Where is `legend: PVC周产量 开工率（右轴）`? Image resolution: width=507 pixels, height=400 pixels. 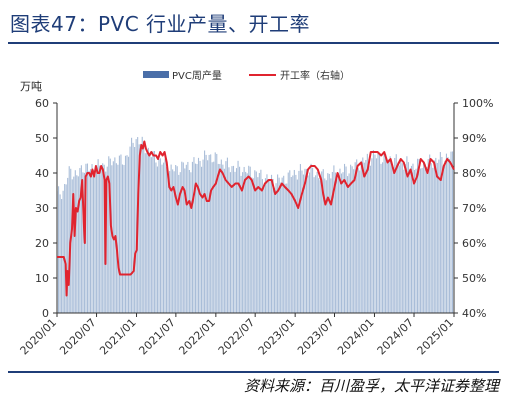
legend: PVC周产量 开工率（右轴） is located at coordinates (246, 75).